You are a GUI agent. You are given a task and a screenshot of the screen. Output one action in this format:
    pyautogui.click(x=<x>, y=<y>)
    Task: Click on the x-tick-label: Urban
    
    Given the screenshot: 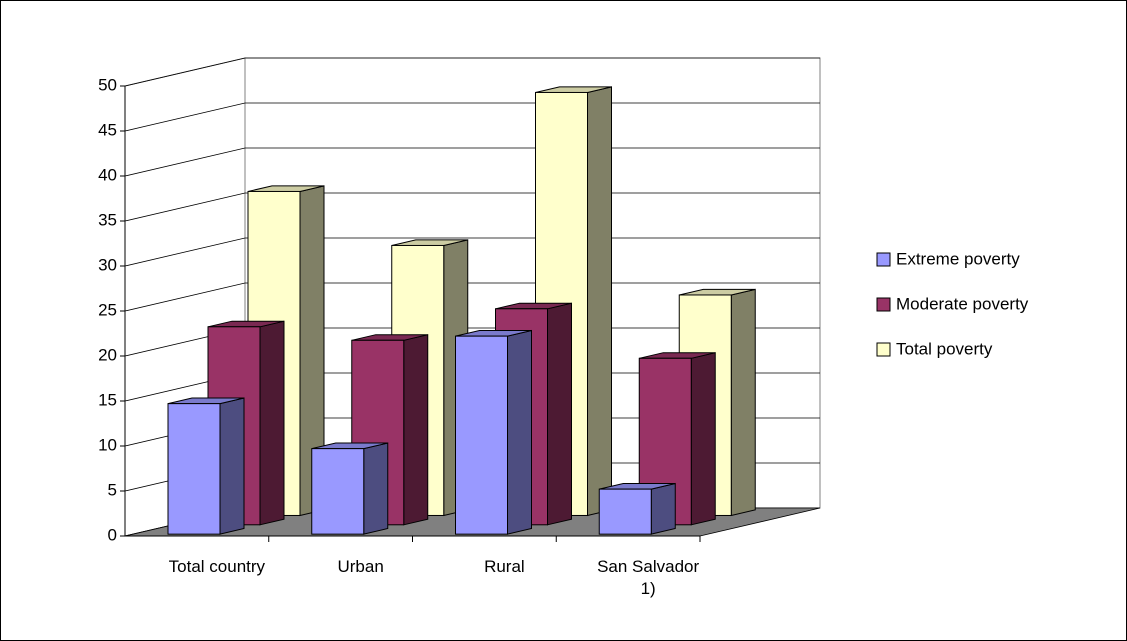 What is the action you would take?
    pyautogui.click(x=360, y=566)
    